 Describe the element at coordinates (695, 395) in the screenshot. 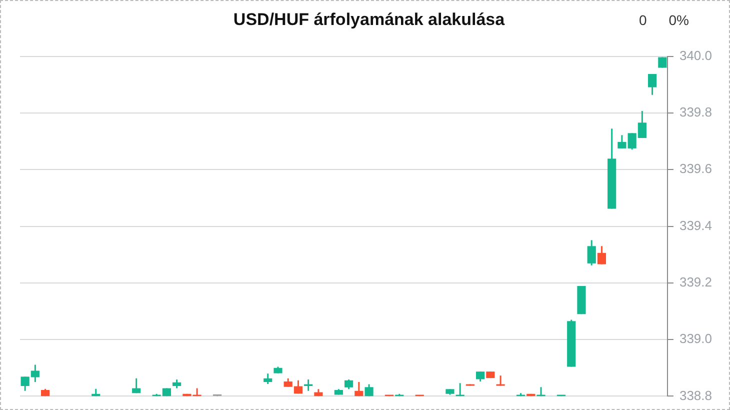

I see `y-tick-label: 338.8` at that location.